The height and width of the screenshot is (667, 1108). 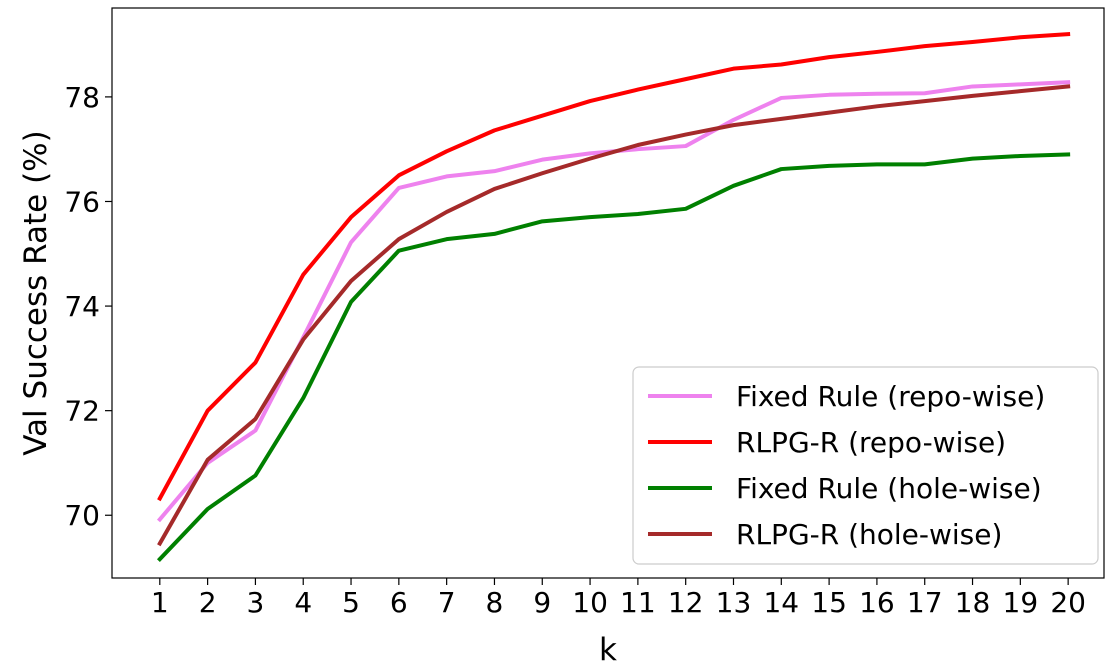 What do you see at coordinates (82, 201) in the screenshot?
I see `y-tick-label: 76` at bounding box center [82, 201].